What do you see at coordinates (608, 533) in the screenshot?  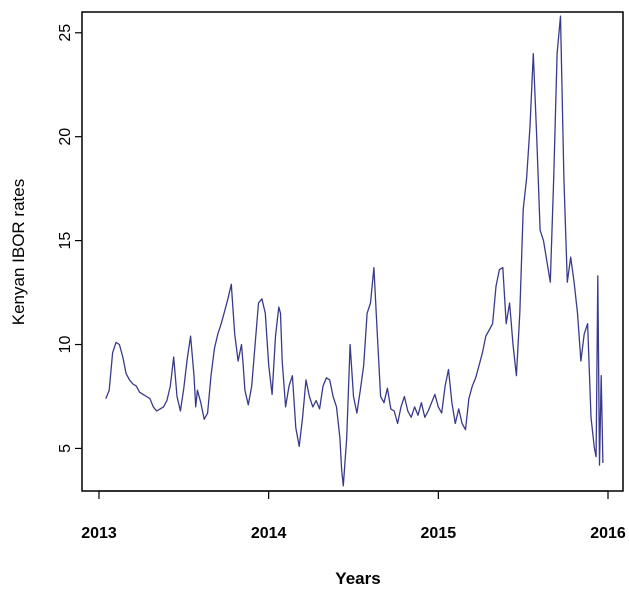 I see `x-tick-label: 2016` at bounding box center [608, 533].